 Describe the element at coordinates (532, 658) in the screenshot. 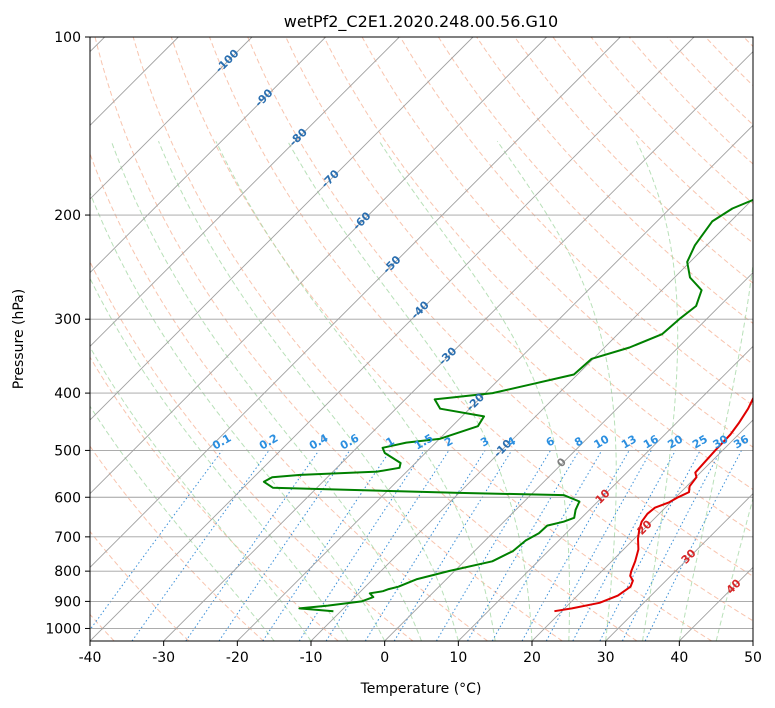

I see `x-tick-label: 20` at that location.